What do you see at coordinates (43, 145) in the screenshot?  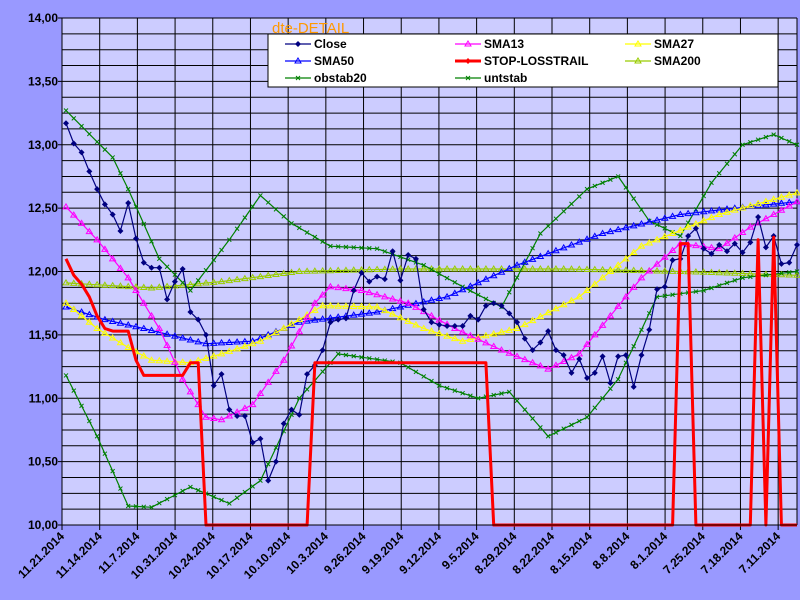 I see `y-tick-label: 13,00` at bounding box center [43, 145].